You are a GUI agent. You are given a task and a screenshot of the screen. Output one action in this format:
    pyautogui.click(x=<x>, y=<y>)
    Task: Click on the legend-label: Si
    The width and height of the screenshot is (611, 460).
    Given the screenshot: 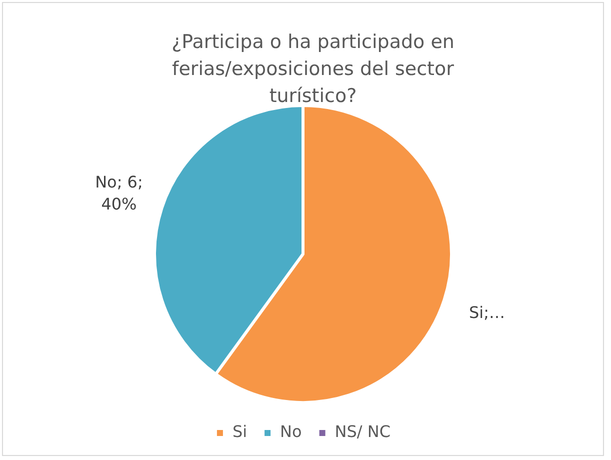 What is the action you would take?
    pyautogui.click(x=240, y=432)
    